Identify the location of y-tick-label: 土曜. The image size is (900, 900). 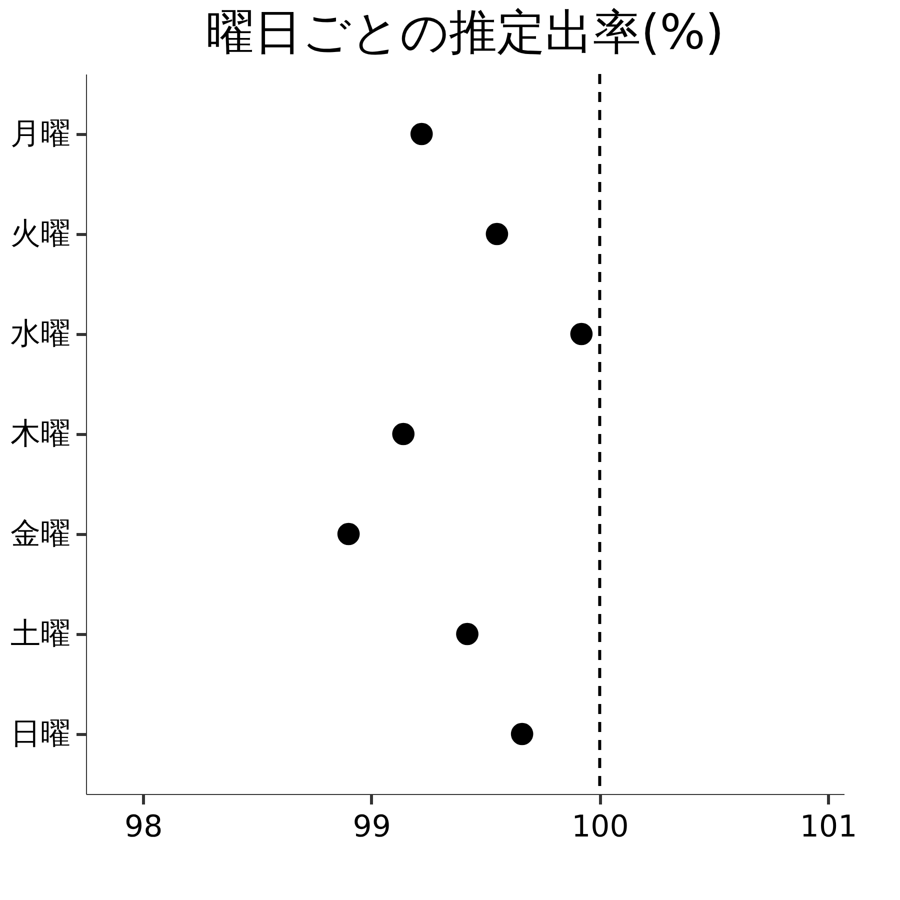
(40, 634).